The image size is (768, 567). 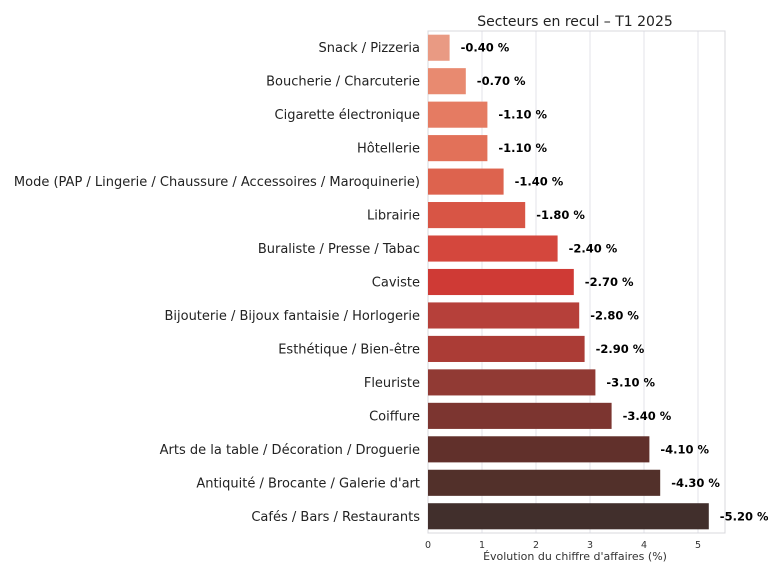 What do you see at coordinates (698, 545) in the screenshot?
I see `x-tick-label: 5` at bounding box center [698, 545].